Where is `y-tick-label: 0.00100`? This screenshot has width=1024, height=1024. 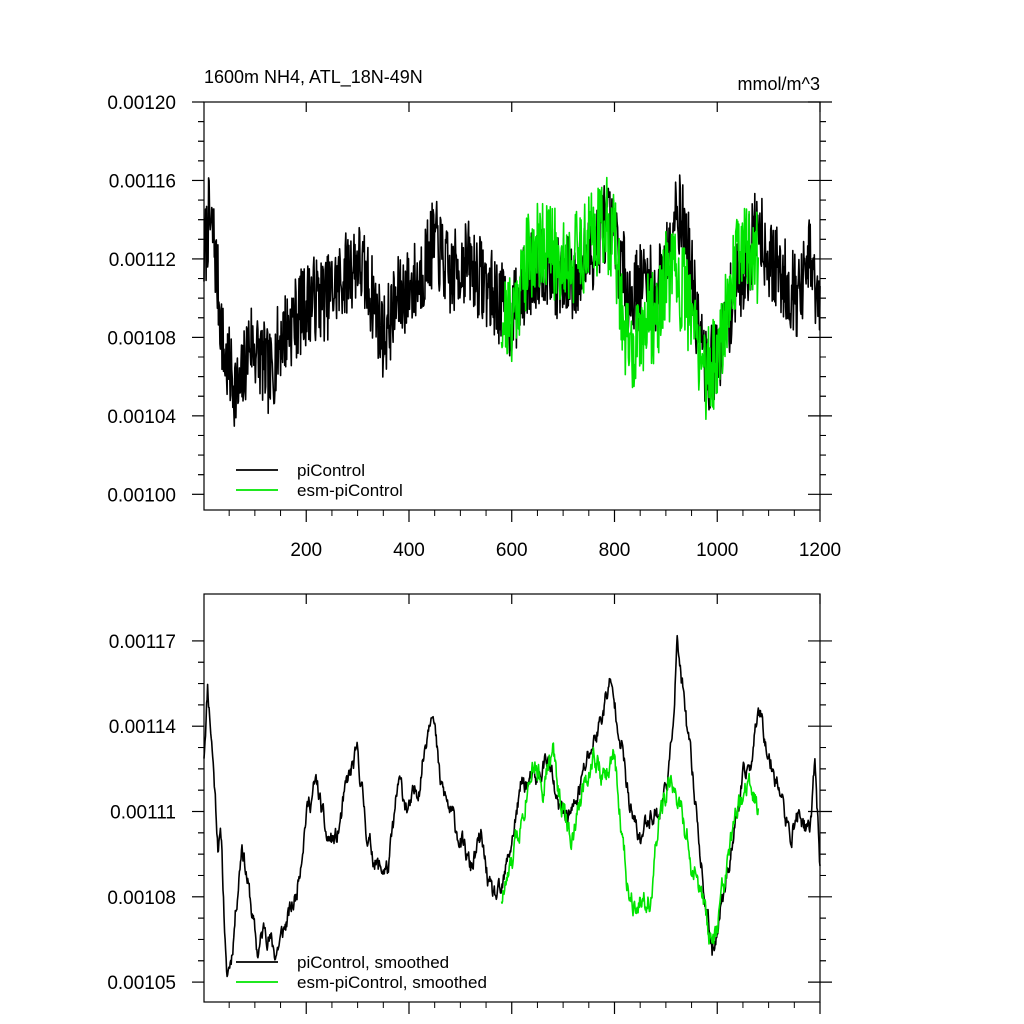 y-tick-label: 0.00100 is located at coordinates (141, 495).